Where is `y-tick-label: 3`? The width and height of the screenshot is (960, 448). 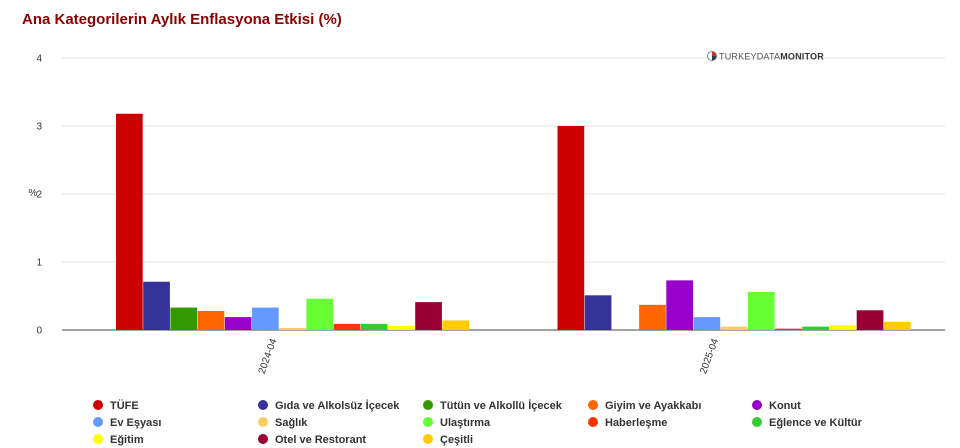
y-tick-label: 3 is located at coordinates (39, 127).